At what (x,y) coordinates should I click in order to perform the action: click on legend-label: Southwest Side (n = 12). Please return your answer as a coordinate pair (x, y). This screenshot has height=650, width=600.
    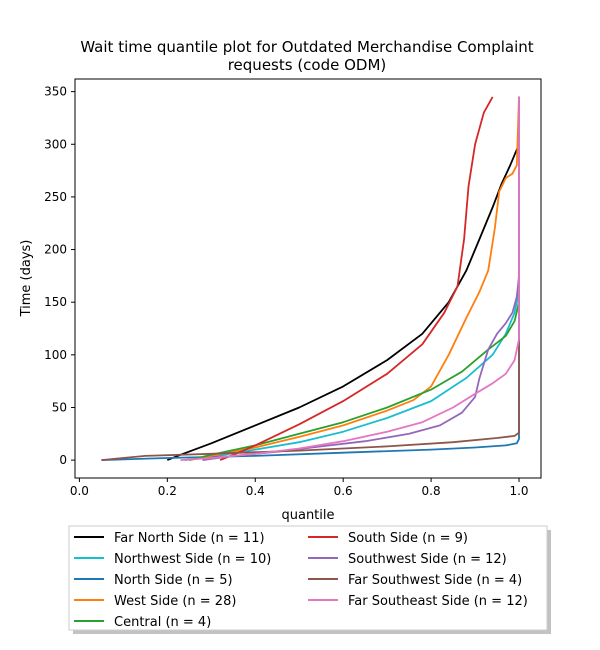
    Looking at the image, I should click on (427, 559).